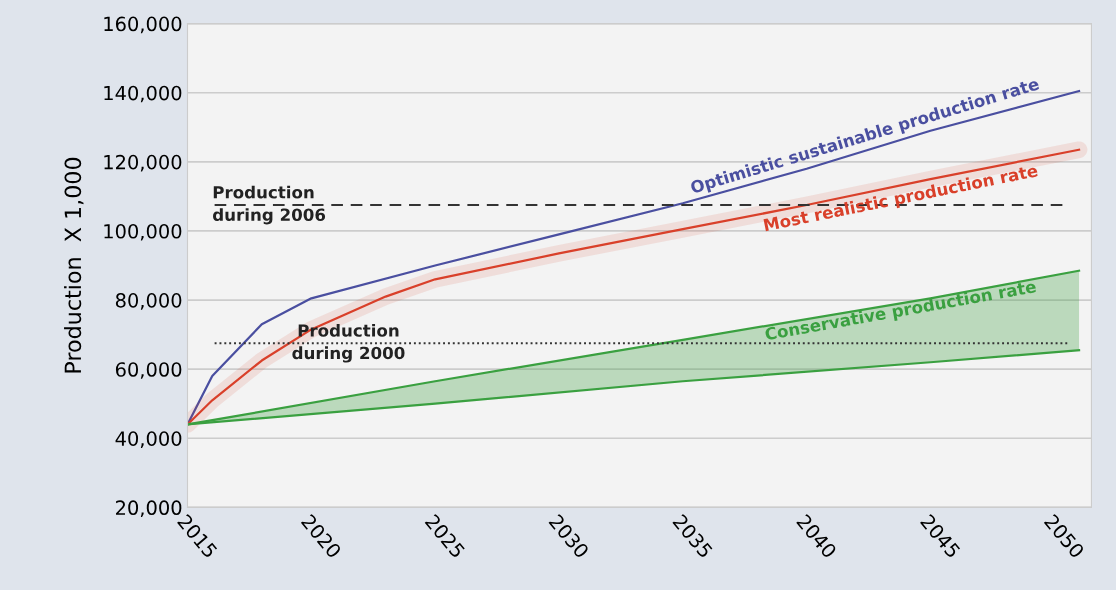  What do you see at coordinates (148, 370) in the screenshot?
I see `y-tick-label: 60,000` at bounding box center [148, 370].